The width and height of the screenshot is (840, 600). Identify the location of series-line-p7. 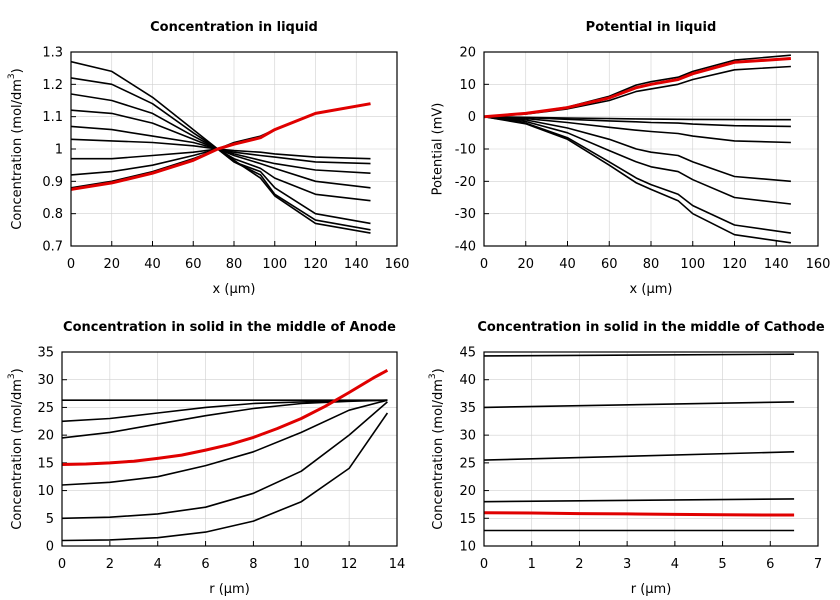
(638, 179).